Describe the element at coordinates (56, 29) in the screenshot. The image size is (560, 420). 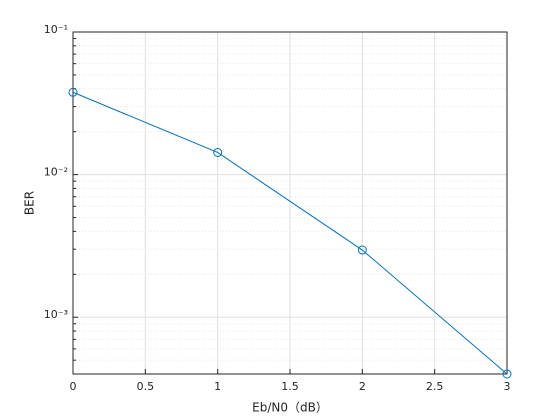
I see `y-tick-label: 10⁻¹` at that location.